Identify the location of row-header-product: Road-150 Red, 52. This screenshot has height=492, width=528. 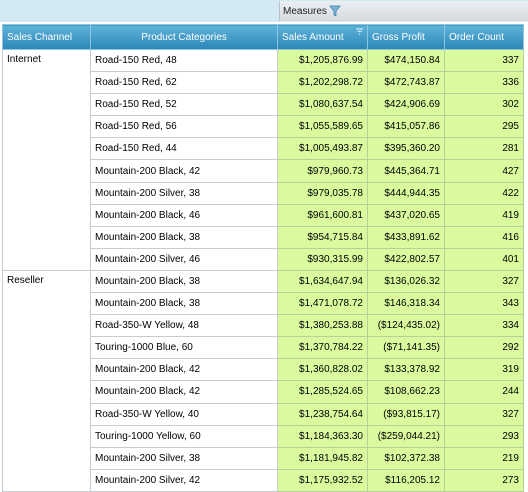
(184, 105).